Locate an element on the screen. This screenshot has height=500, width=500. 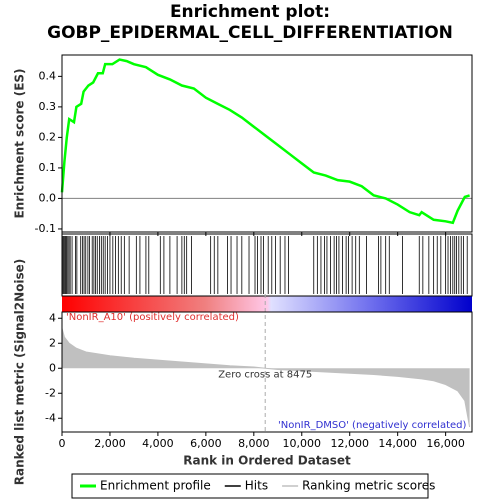
annotation: 'NonIR_A10' (positively correlated) is located at coordinates (152, 317).